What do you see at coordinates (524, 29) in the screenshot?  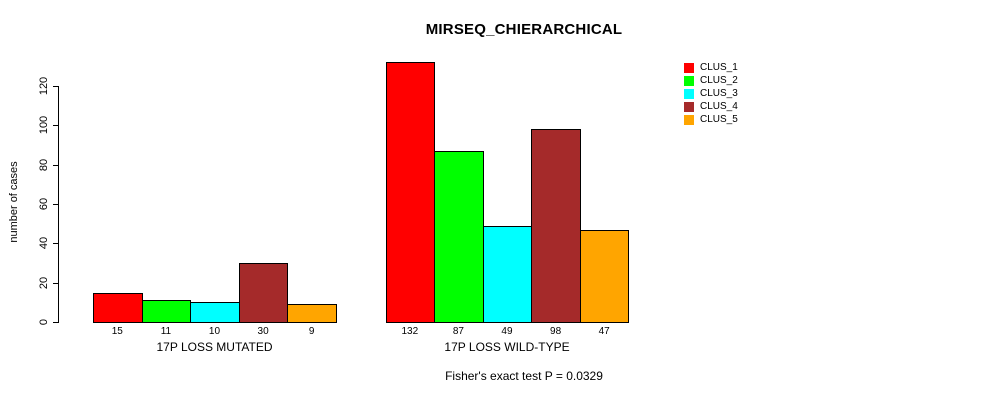 I see `chart-title: MIRSEQ_CHIERARCHICAL` at bounding box center [524, 29].